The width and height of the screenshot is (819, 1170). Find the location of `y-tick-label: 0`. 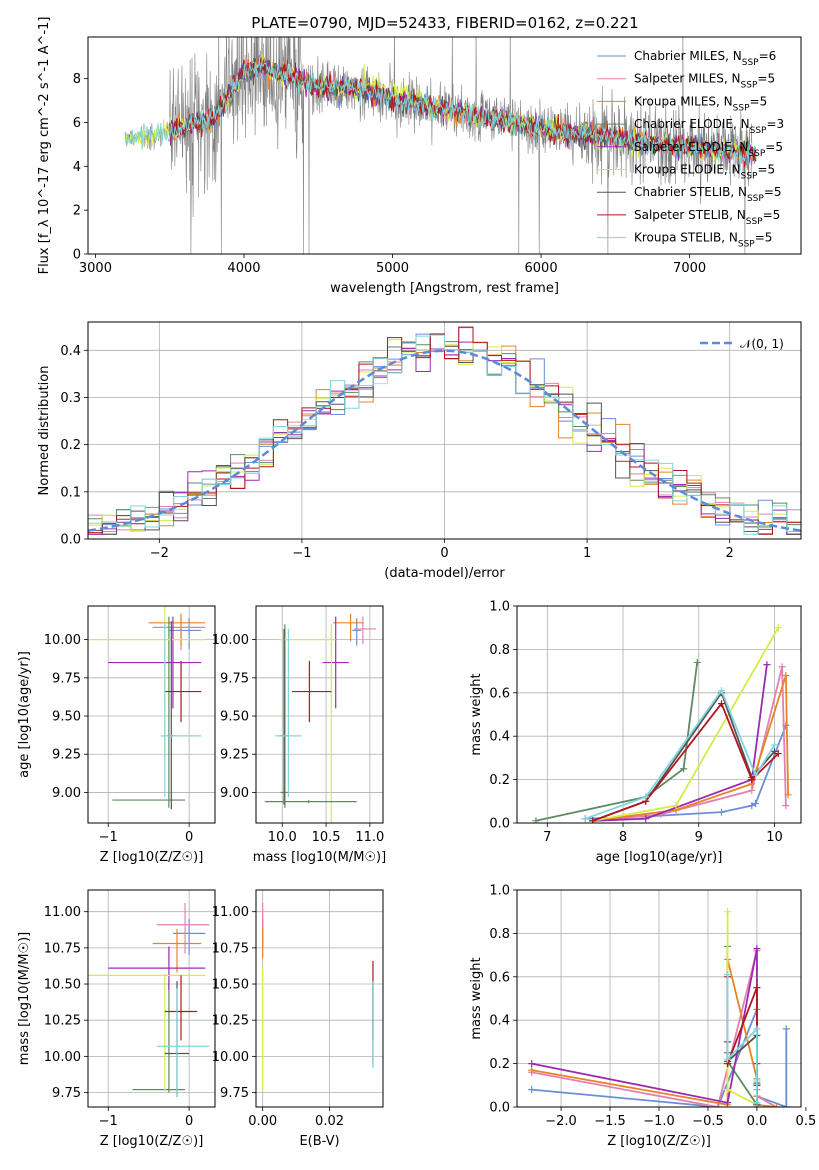

y-tick-label: 0 is located at coordinates (77, 255).